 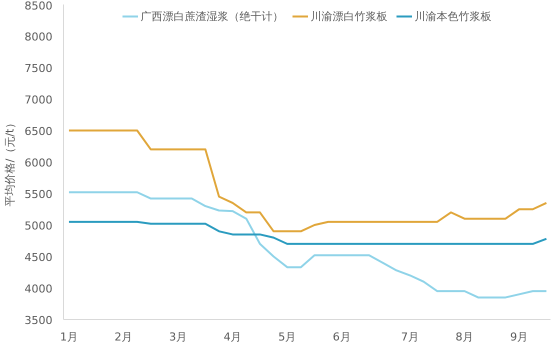 I want to click on x-tick-label: 6月, so click(x=341, y=337).